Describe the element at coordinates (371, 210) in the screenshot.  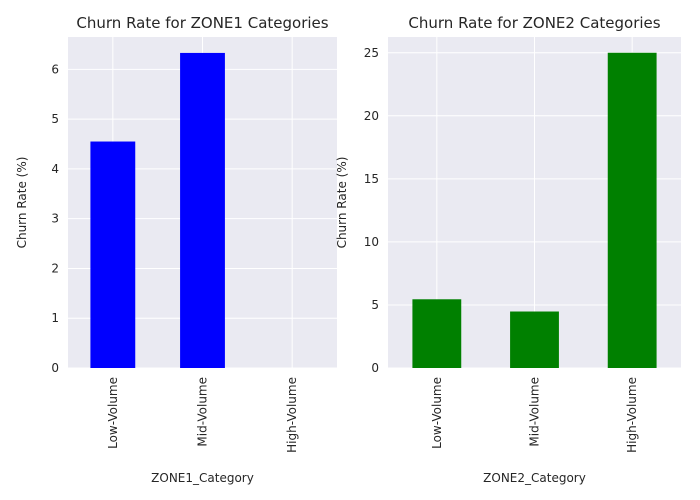
I see `y-tick-labels-zone2: 0 5 10 15 20 25` at that location.